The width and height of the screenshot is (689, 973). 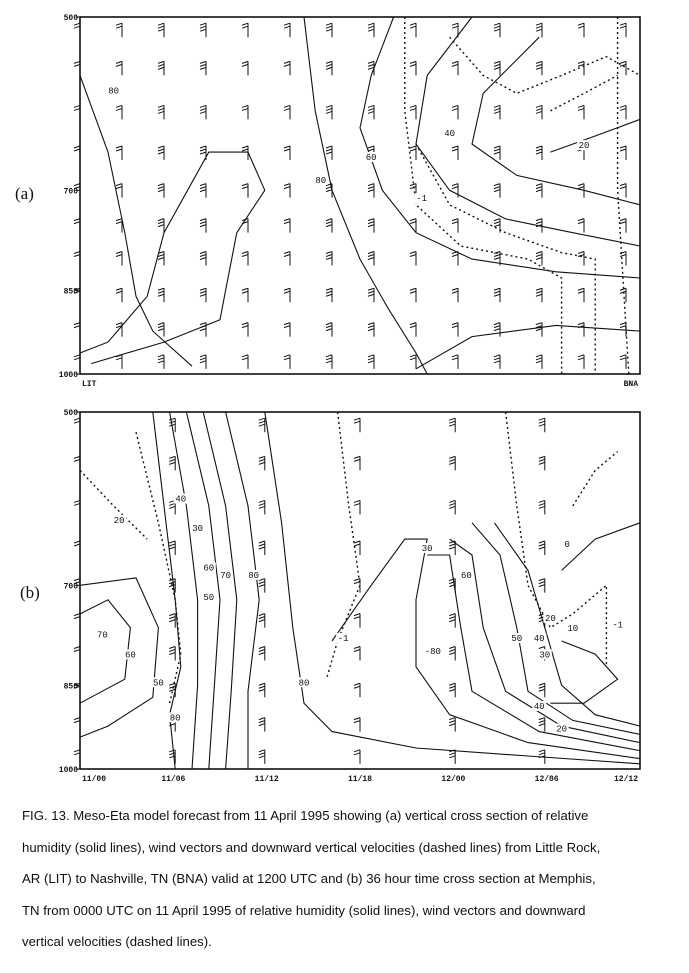 What do you see at coordinates (68, 770) in the screenshot?
I see `panel-b-ytick-label: 1000` at bounding box center [68, 770].